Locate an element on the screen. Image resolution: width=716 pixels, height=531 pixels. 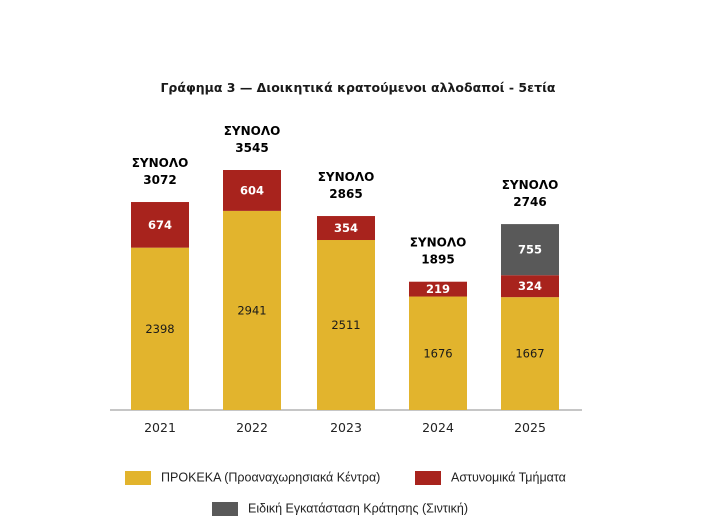
data-label-2021-series-1: 674 is located at coordinates (160, 225).